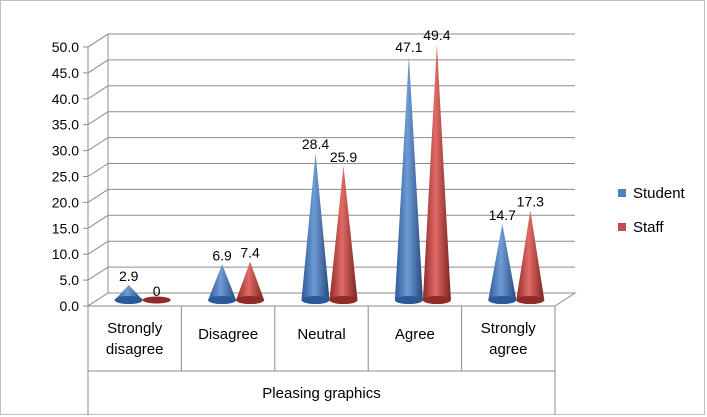 The height and width of the screenshot is (417, 707). I want to click on category-label: Neutral, so click(321, 334).